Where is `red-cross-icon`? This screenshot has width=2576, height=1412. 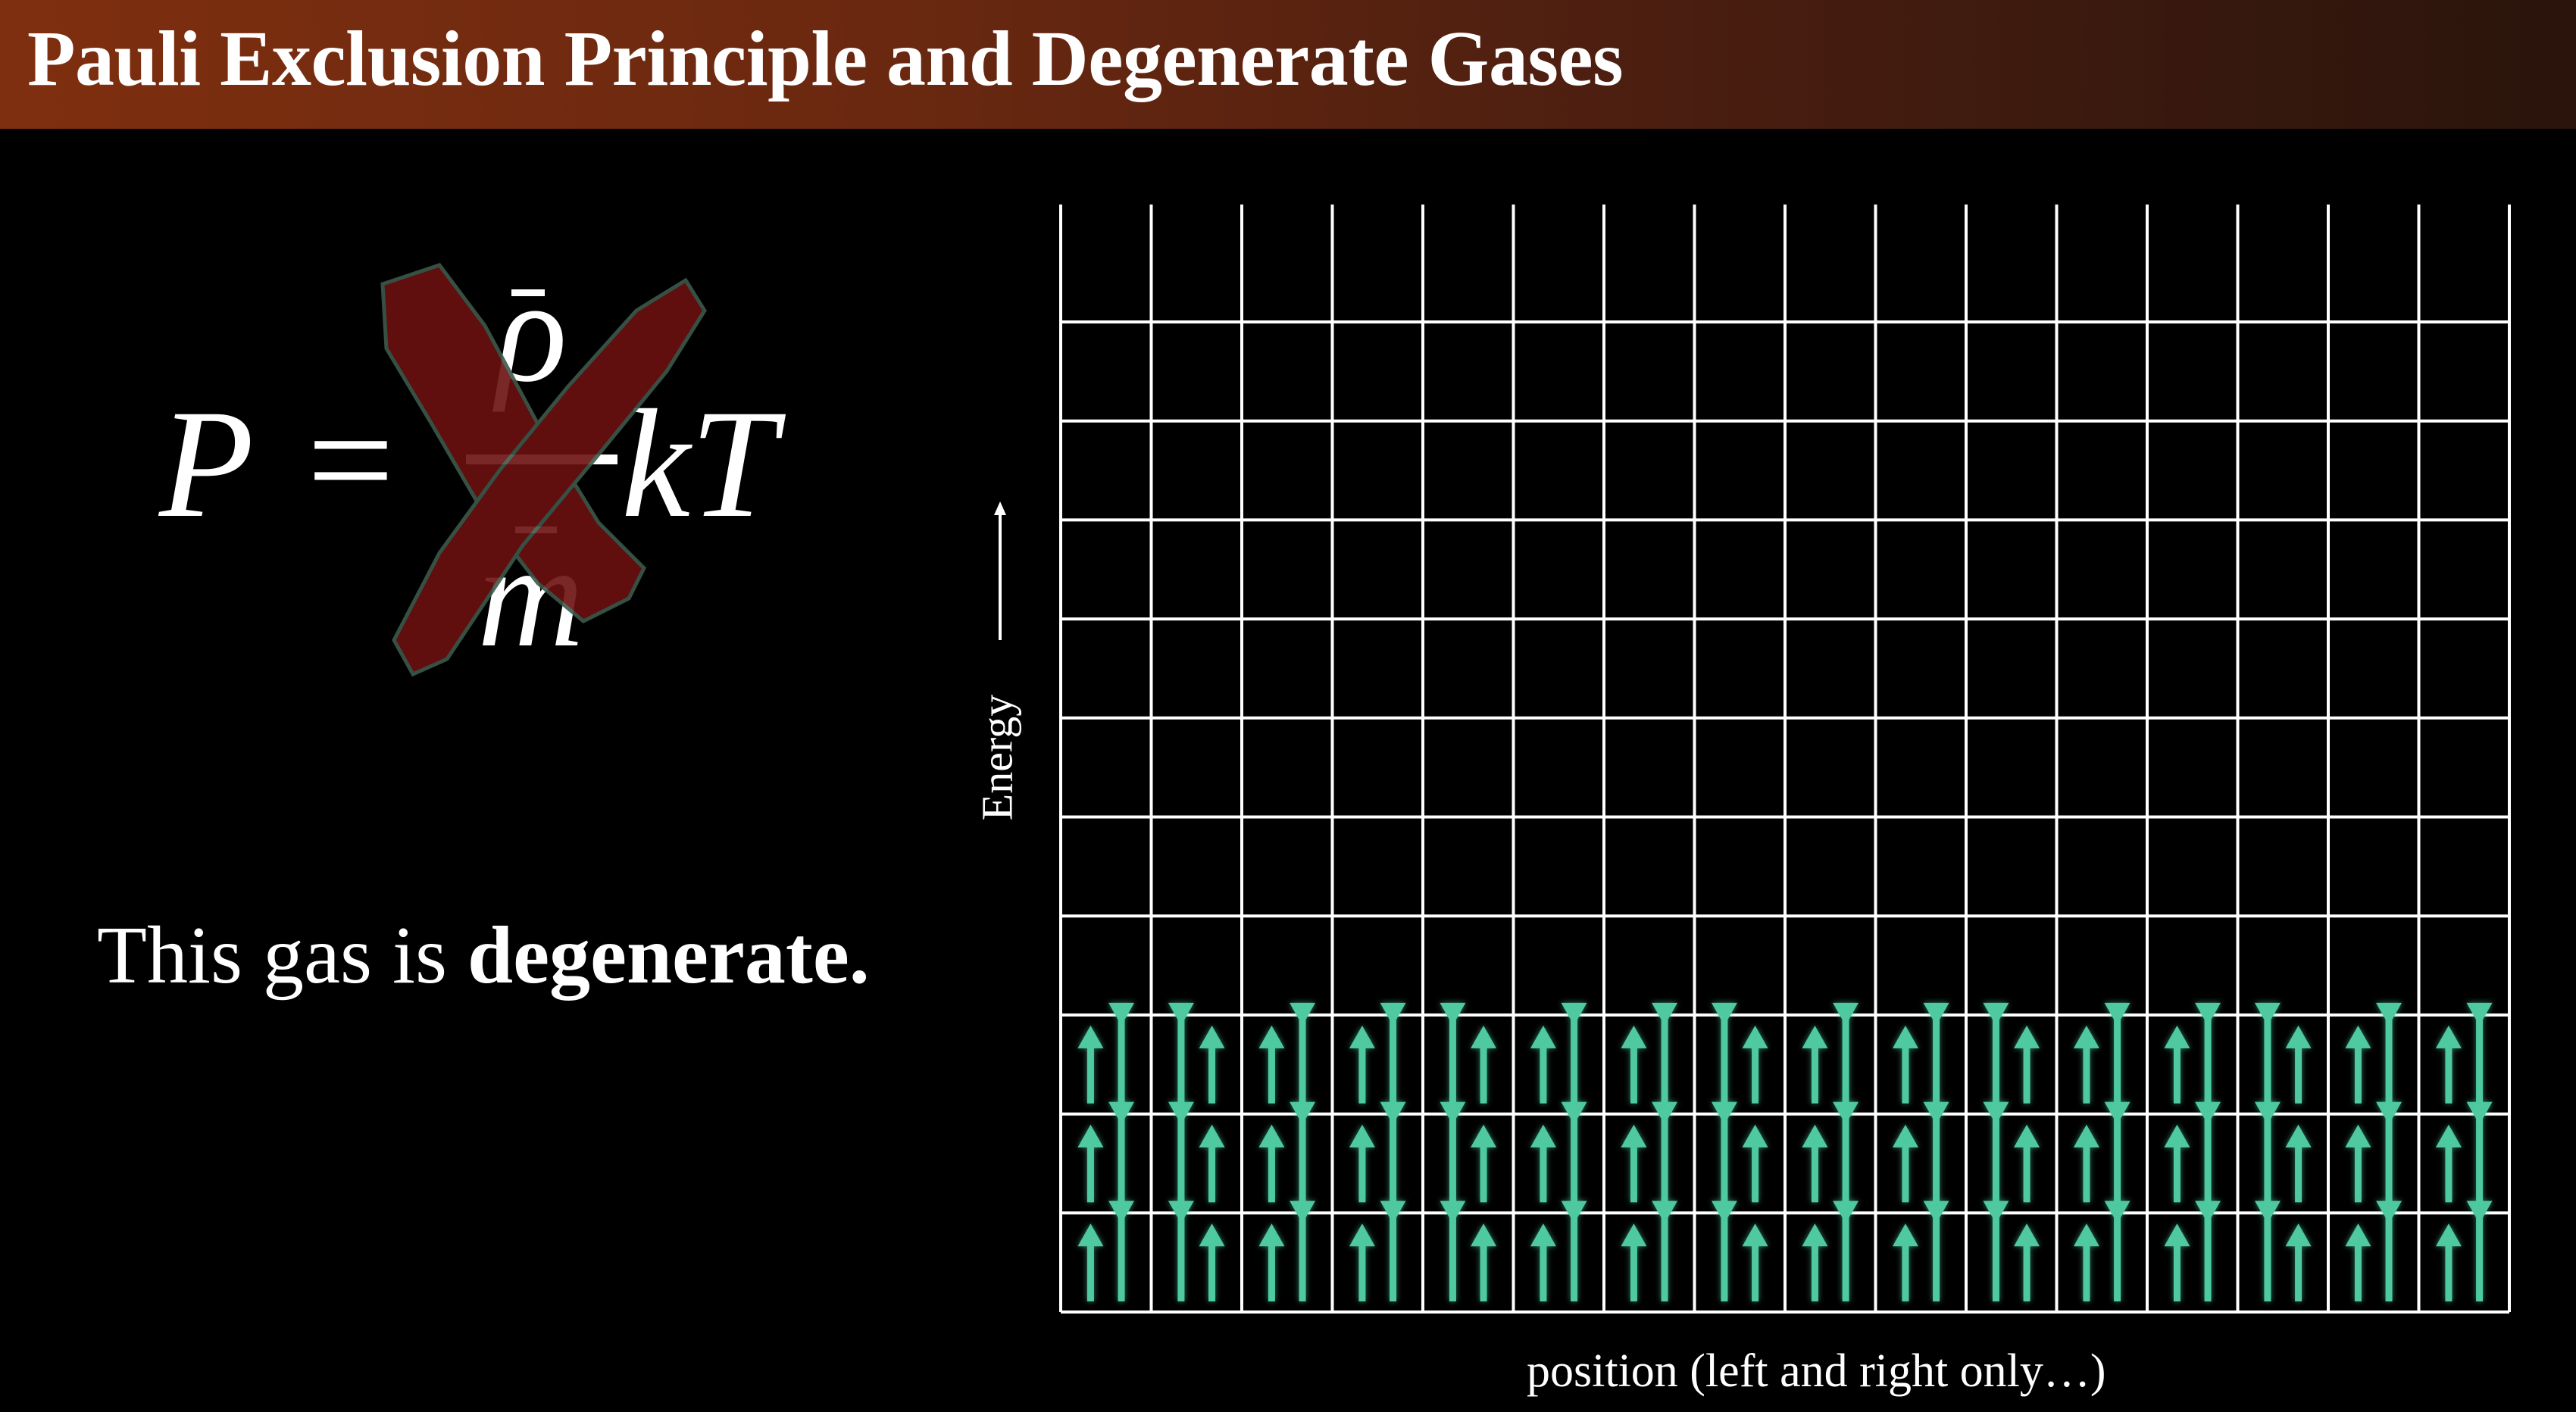
red-cross-icon is located at coordinates (543, 470).